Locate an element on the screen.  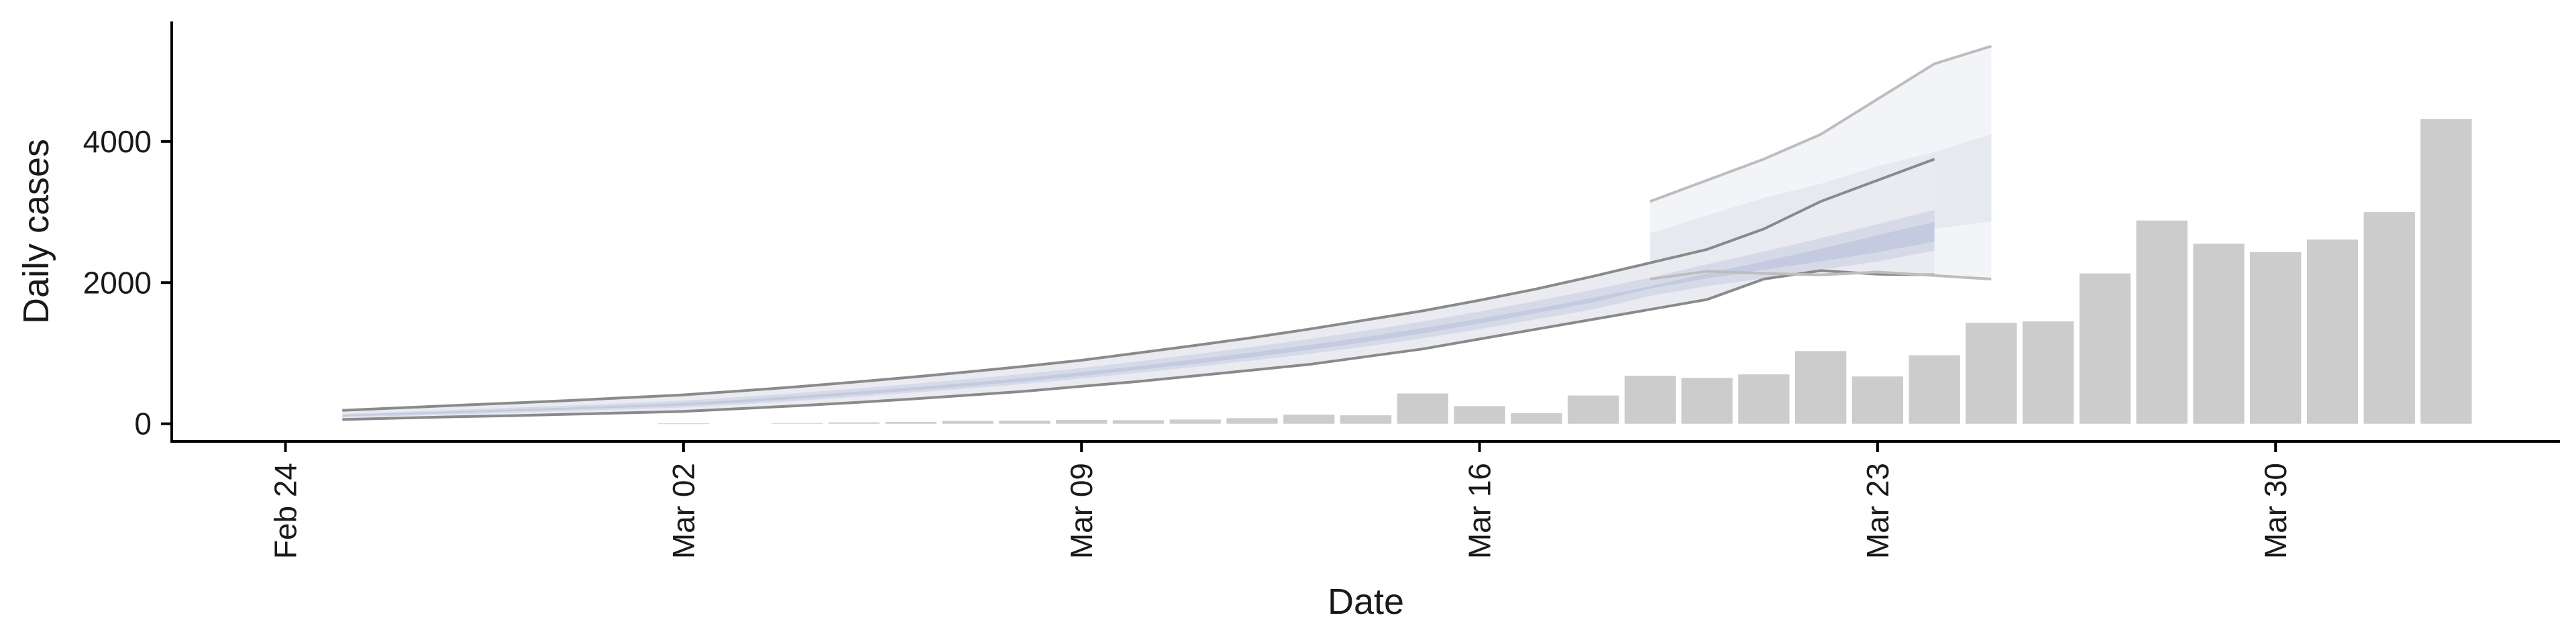
y-tick-label: 2000 is located at coordinates (117, 282).